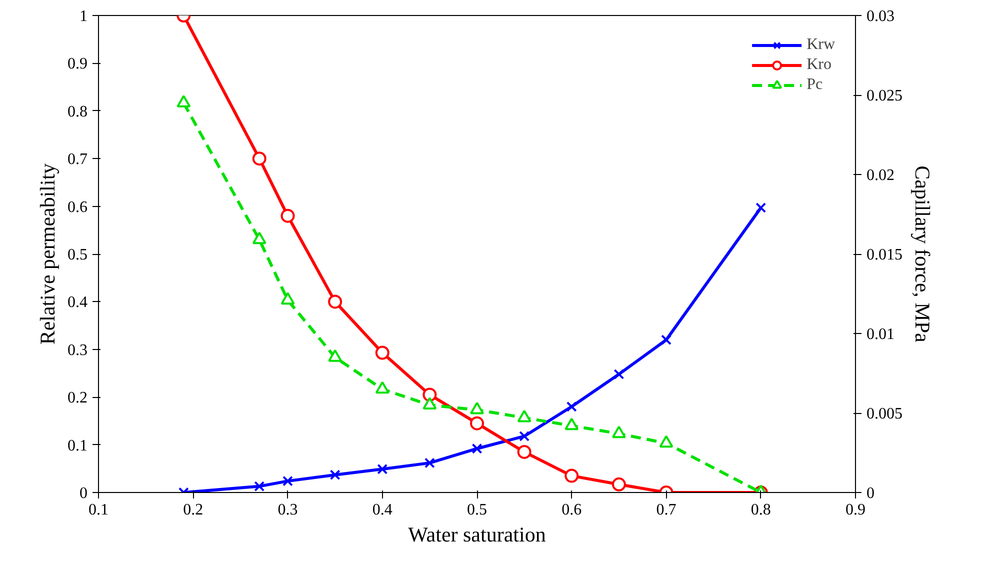  Describe the element at coordinates (884, 96) in the screenshot. I see `y2-tick-label: 0.025` at that location.